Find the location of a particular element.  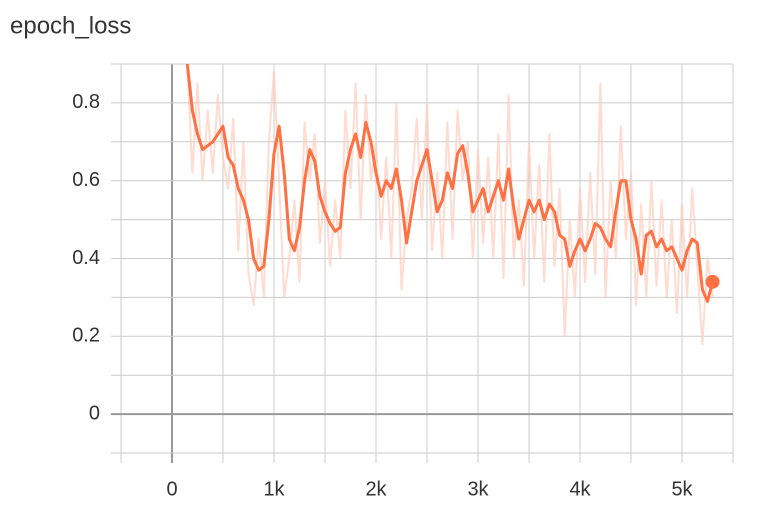

y-tick-label: 0.2 is located at coordinates (86, 336).